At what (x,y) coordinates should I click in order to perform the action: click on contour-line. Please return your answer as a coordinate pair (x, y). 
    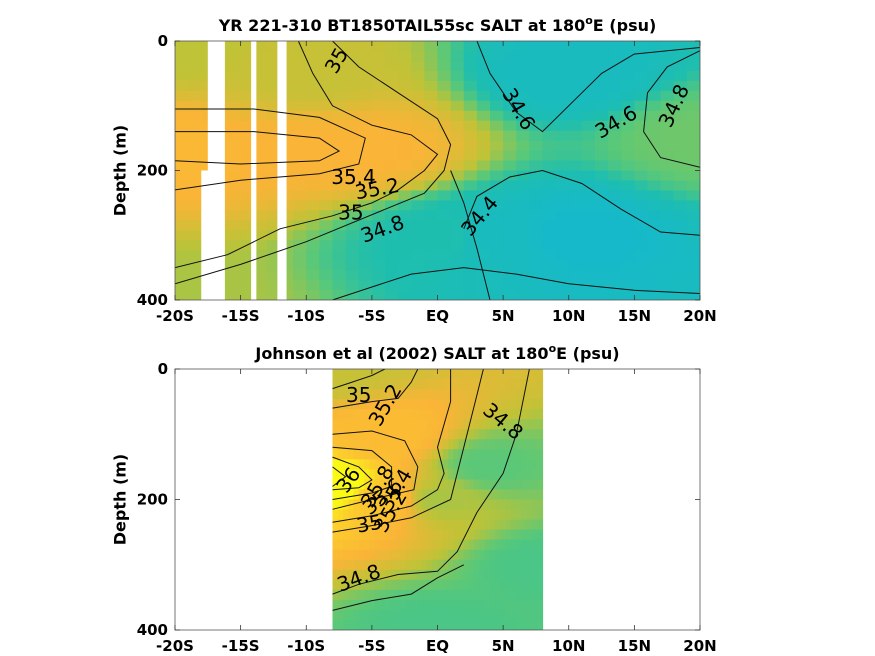
    Looking at the image, I should click on (431, 482).